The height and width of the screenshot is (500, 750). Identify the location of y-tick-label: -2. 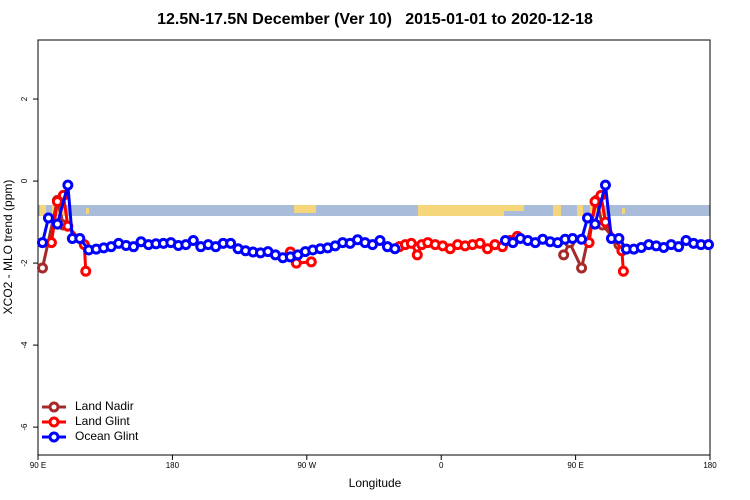
(24, 263).